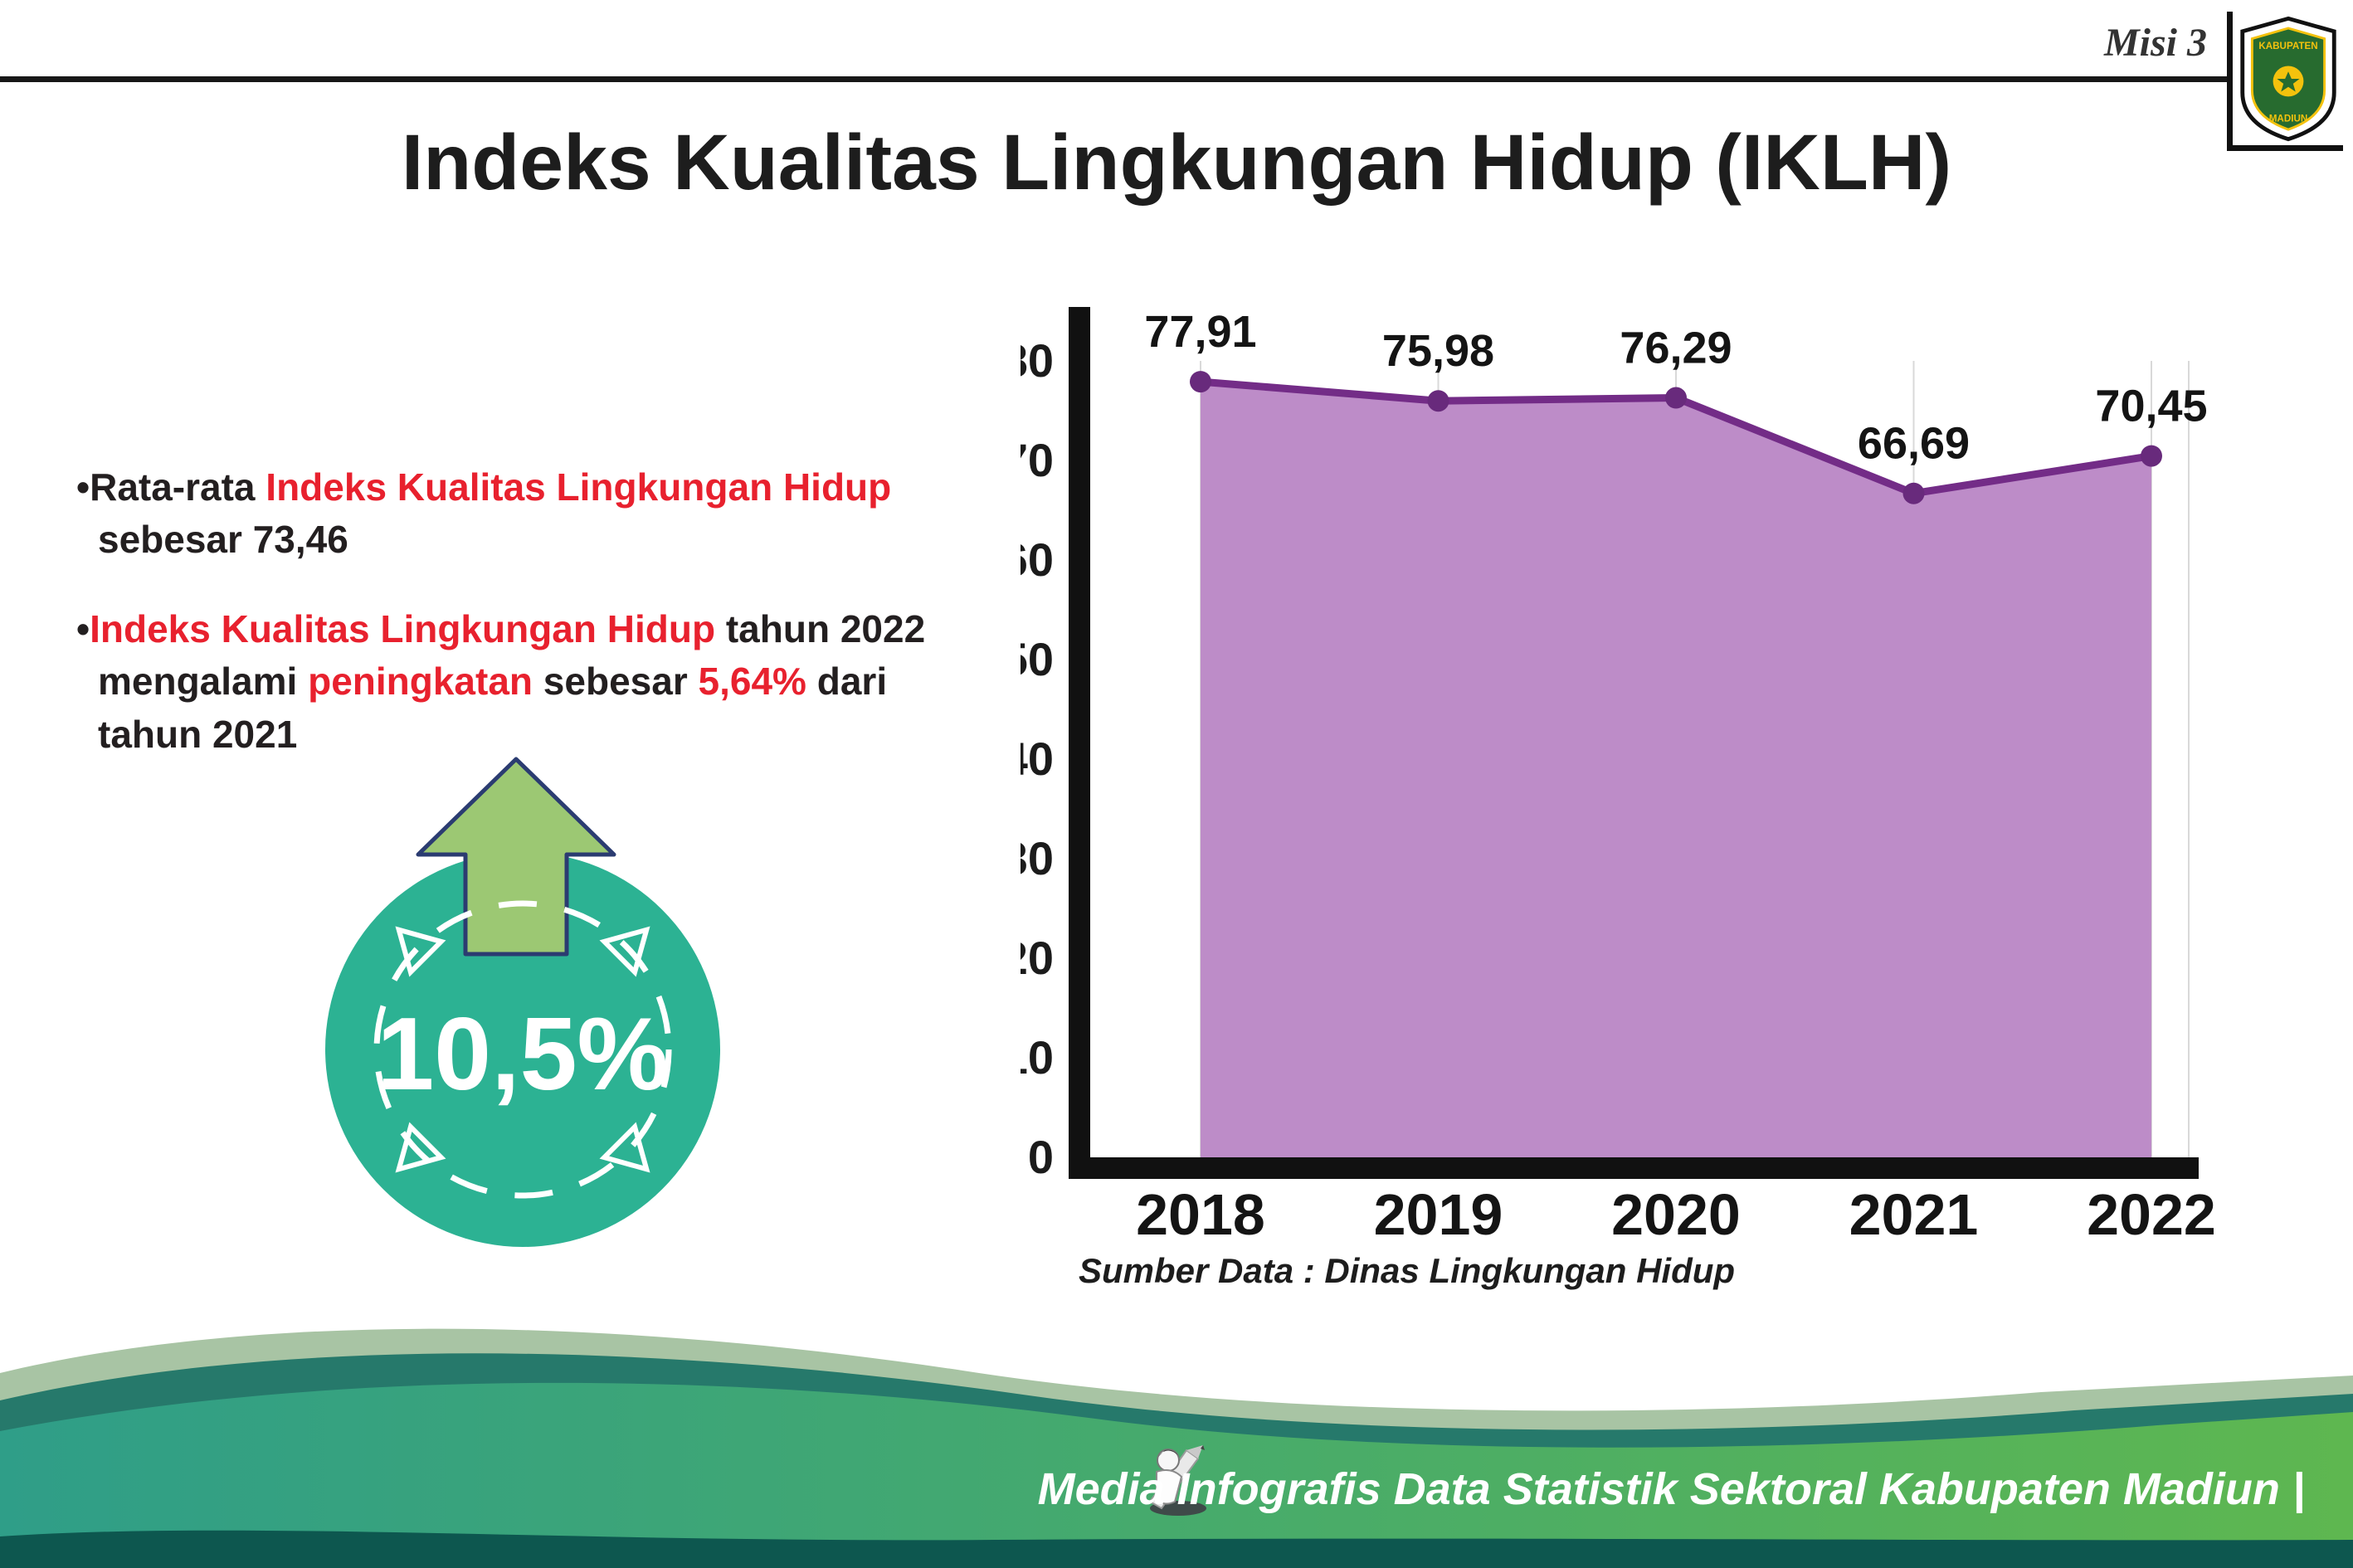 The width and height of the screenshot is (2353, 1568). Describe the element at coordinates (516, 857) in the screenshot. I see `up-arrow-icon` at that location.